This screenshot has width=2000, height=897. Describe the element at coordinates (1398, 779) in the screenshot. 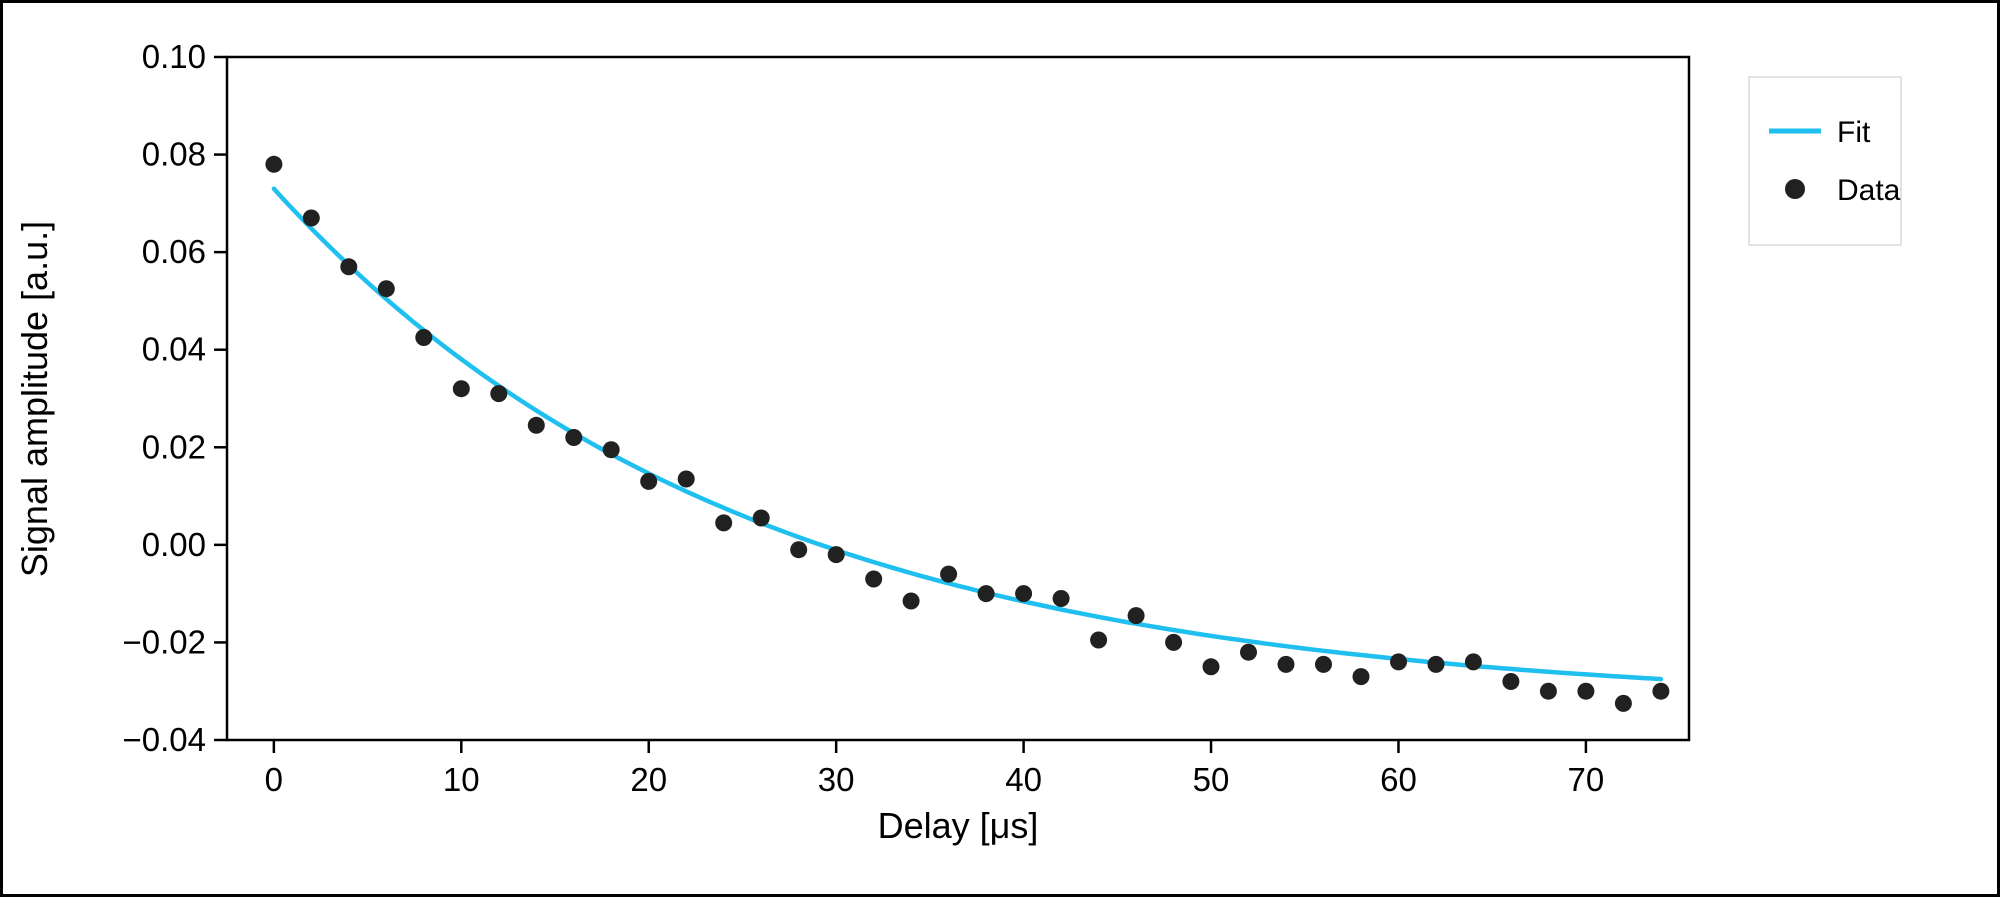

I see `x-tick-label: 60` at that location.